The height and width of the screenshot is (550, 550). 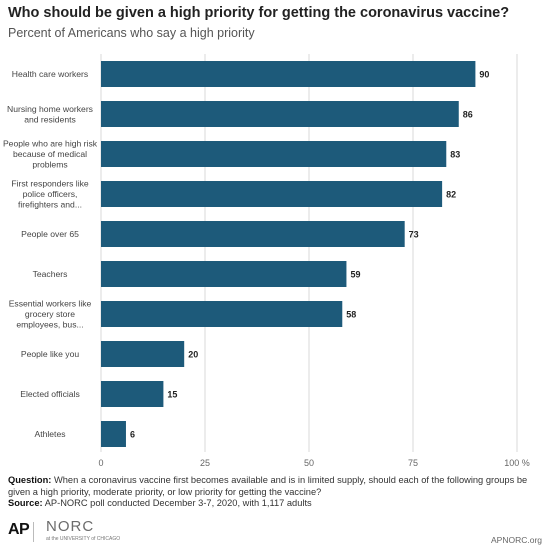 I want to click on category-label: Nursing home workers and residents, so click(x=50, y=114).